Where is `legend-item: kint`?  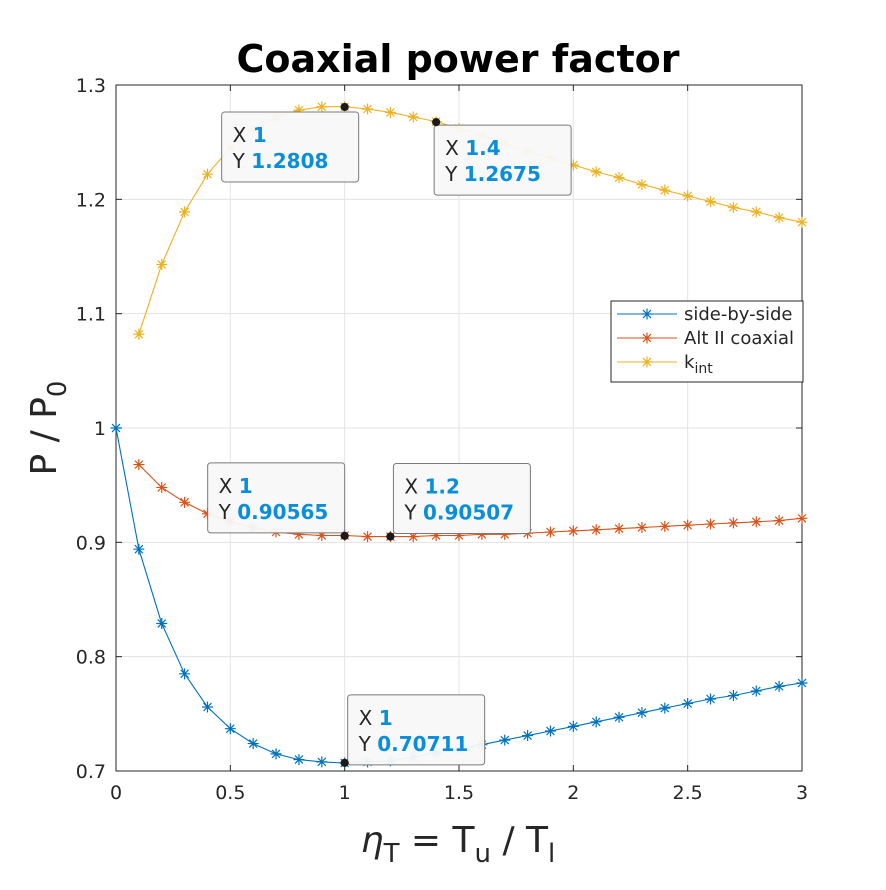 legend-item: kint is located at coordinates (665, 364).